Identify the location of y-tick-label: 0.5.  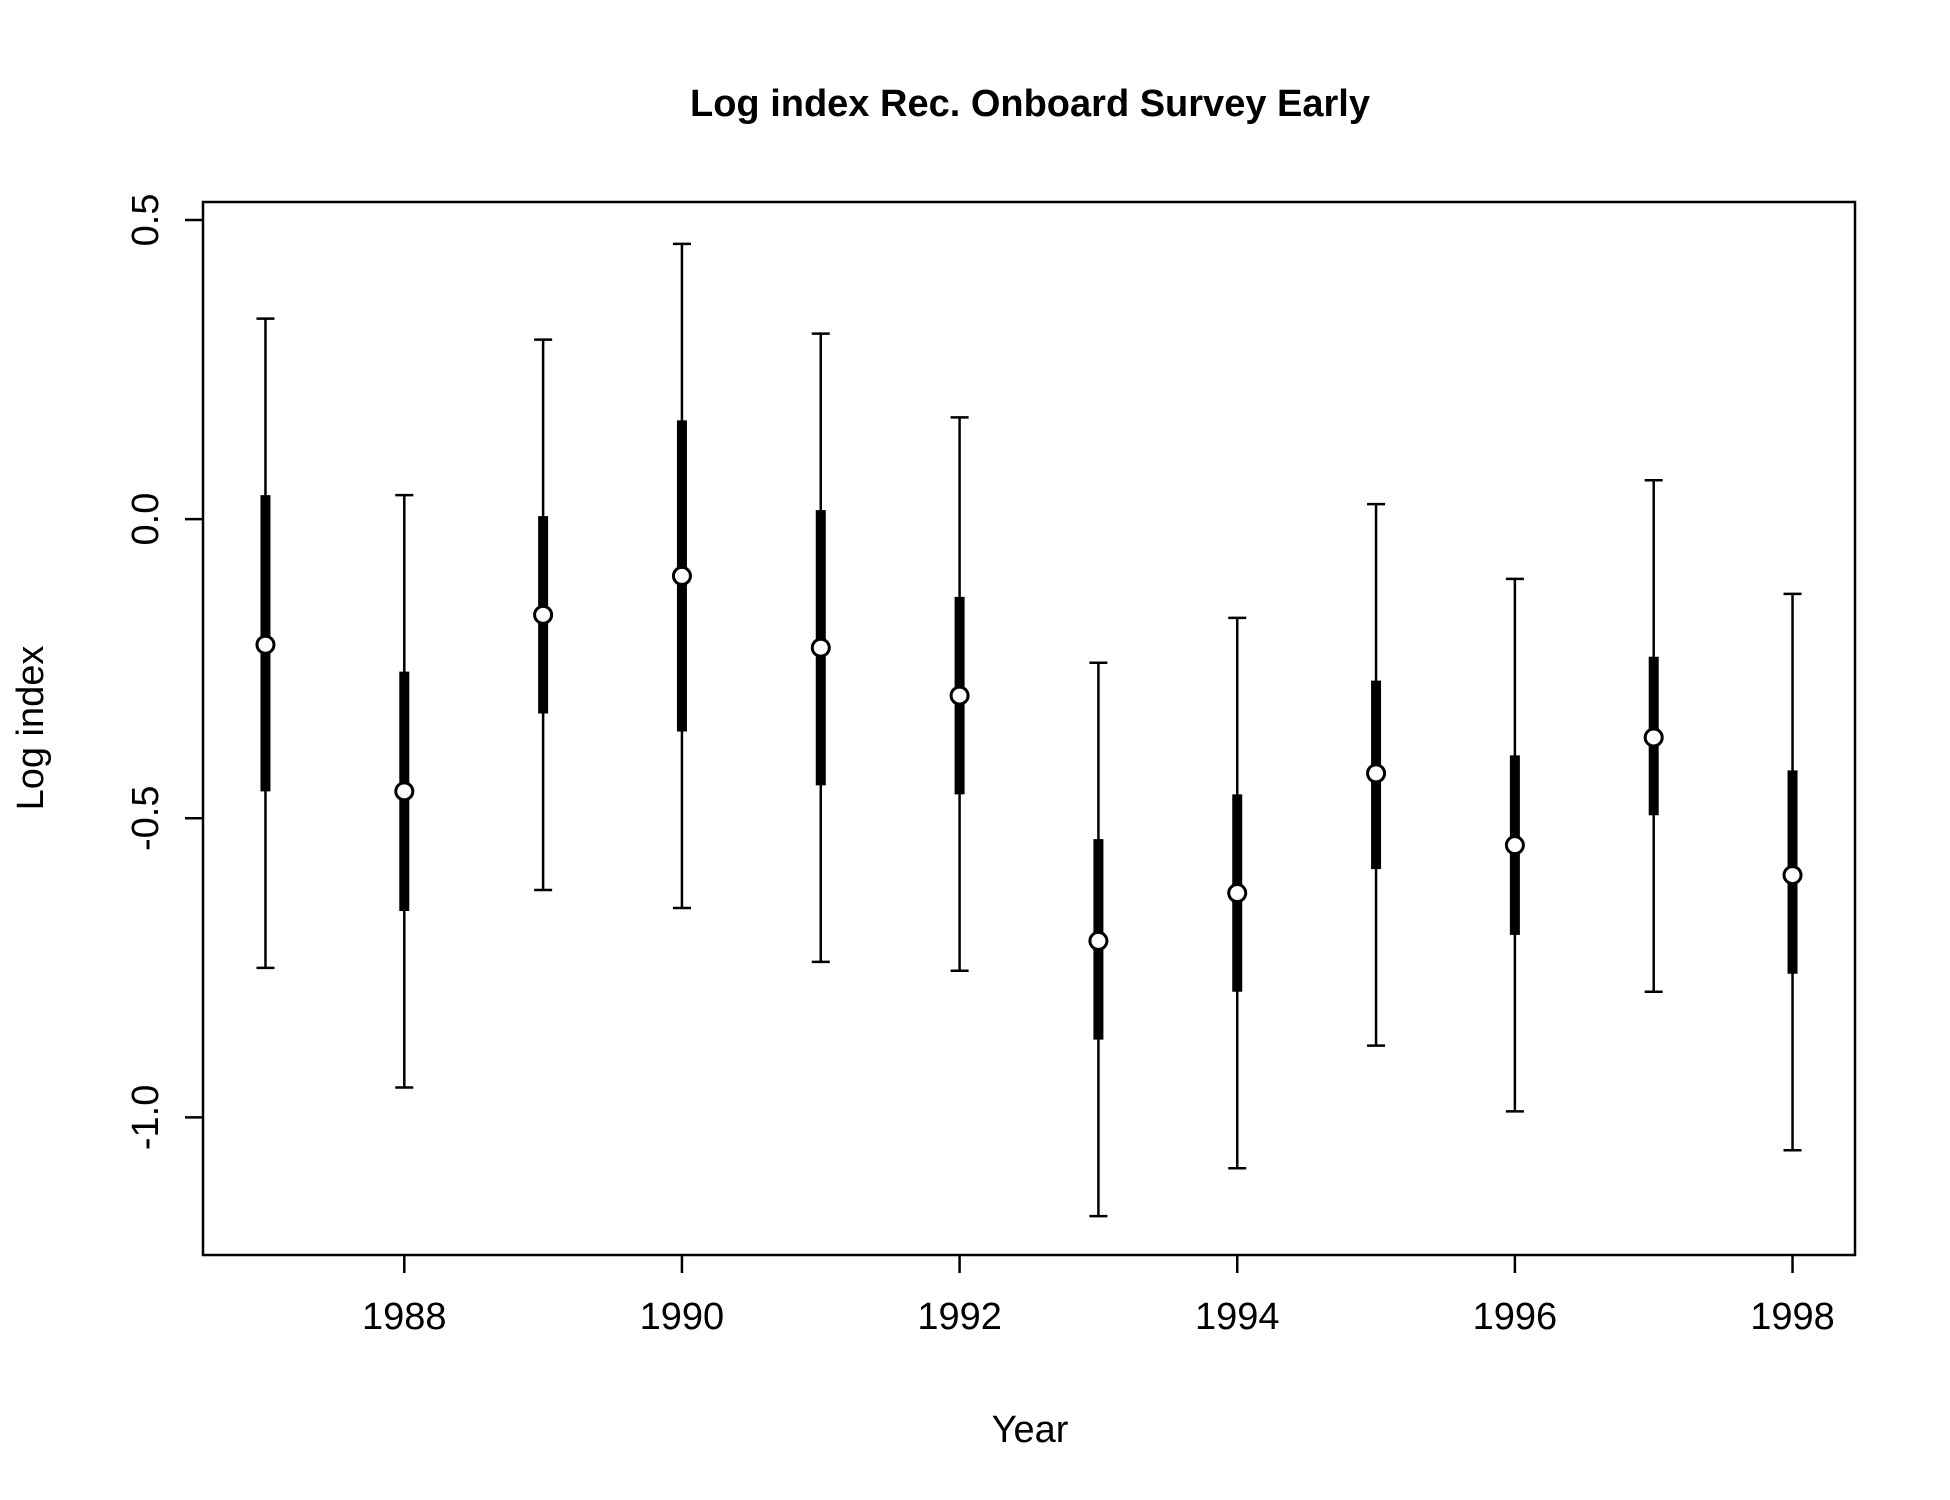
(146, 220).